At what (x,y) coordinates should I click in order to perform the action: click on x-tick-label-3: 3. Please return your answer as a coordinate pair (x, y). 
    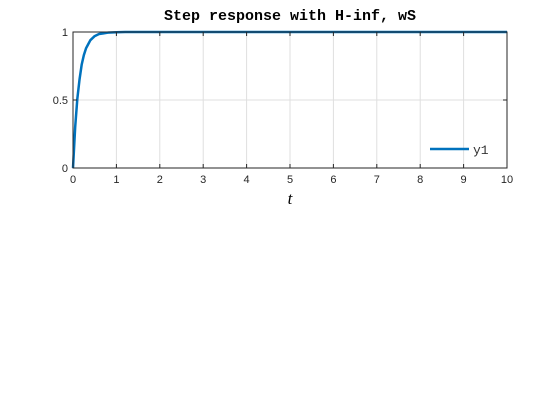
    Looking at the image, I should click on (203, 180).